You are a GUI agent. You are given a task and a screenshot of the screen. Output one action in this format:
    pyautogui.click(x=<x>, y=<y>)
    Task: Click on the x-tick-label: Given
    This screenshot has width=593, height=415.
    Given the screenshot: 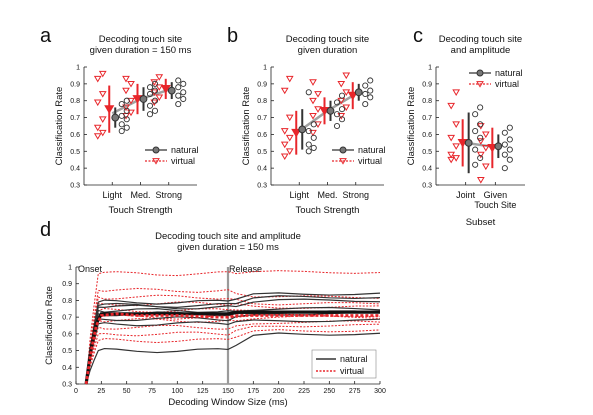 What is the action you would take?
    pyautogui.click(x=496, y=195)
    